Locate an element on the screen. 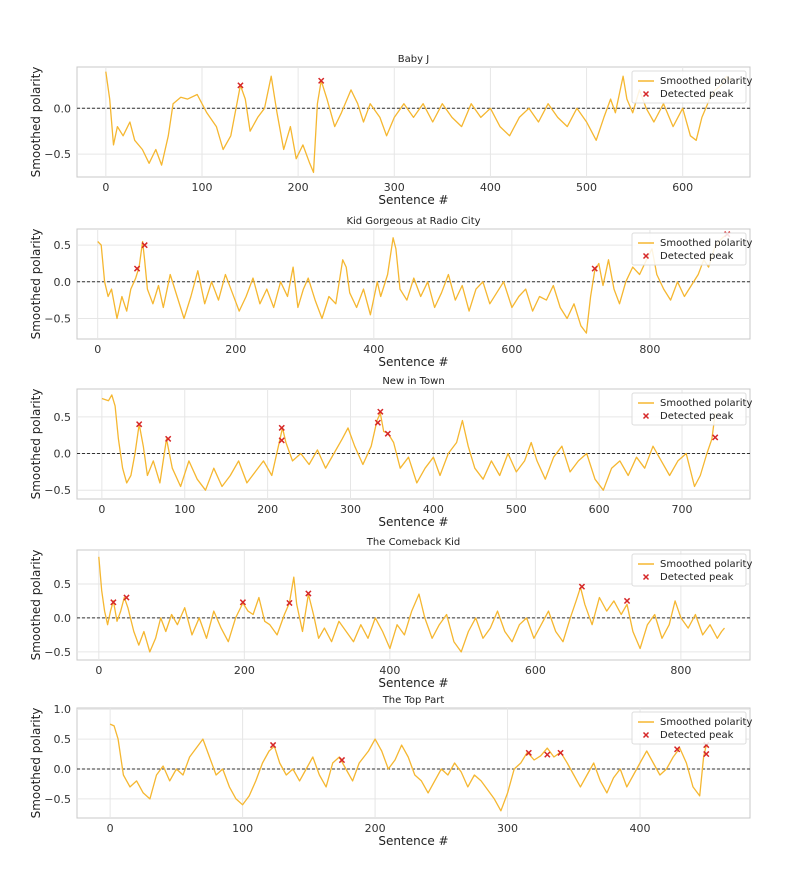 The width and height of the screenshot is (800, 883). x-tick-label: 500 is located at coordinates (586, 187).